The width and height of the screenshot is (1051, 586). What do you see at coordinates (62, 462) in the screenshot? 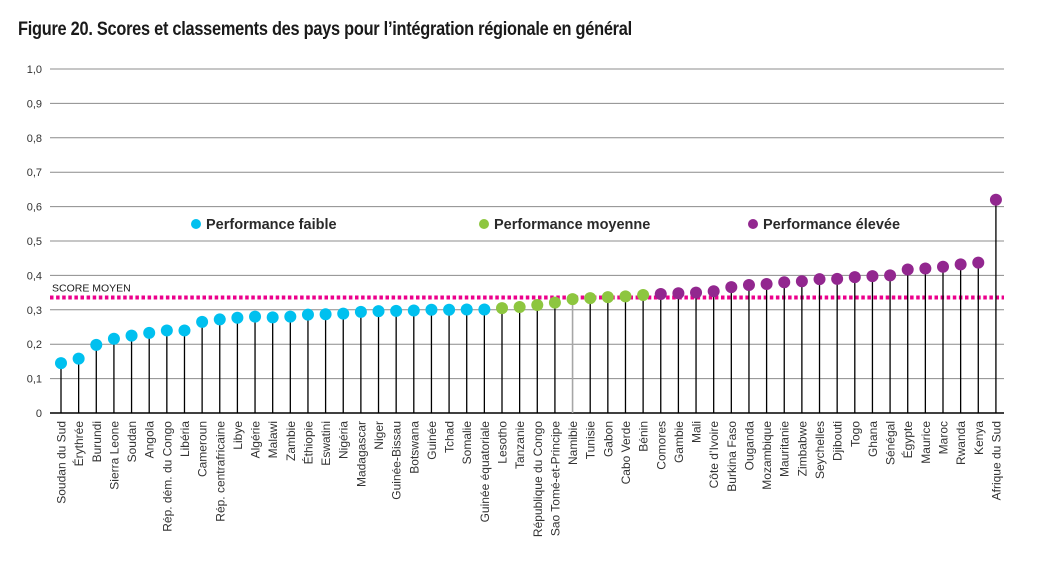
I see `x-tick-label: Soudan du Sud` at bounding box center [62, 462].